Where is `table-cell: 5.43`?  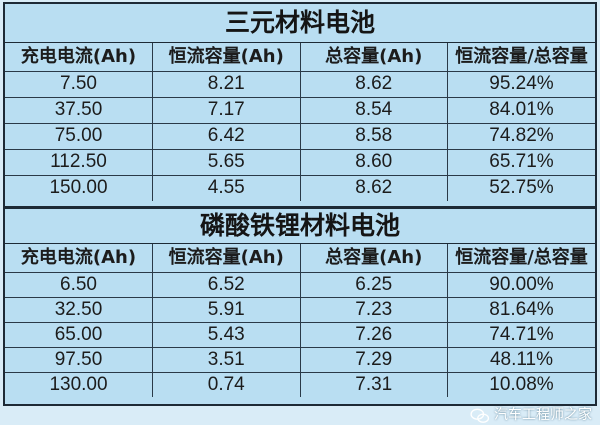 table-cell: 5.43 is located at coordinates (226, 334).